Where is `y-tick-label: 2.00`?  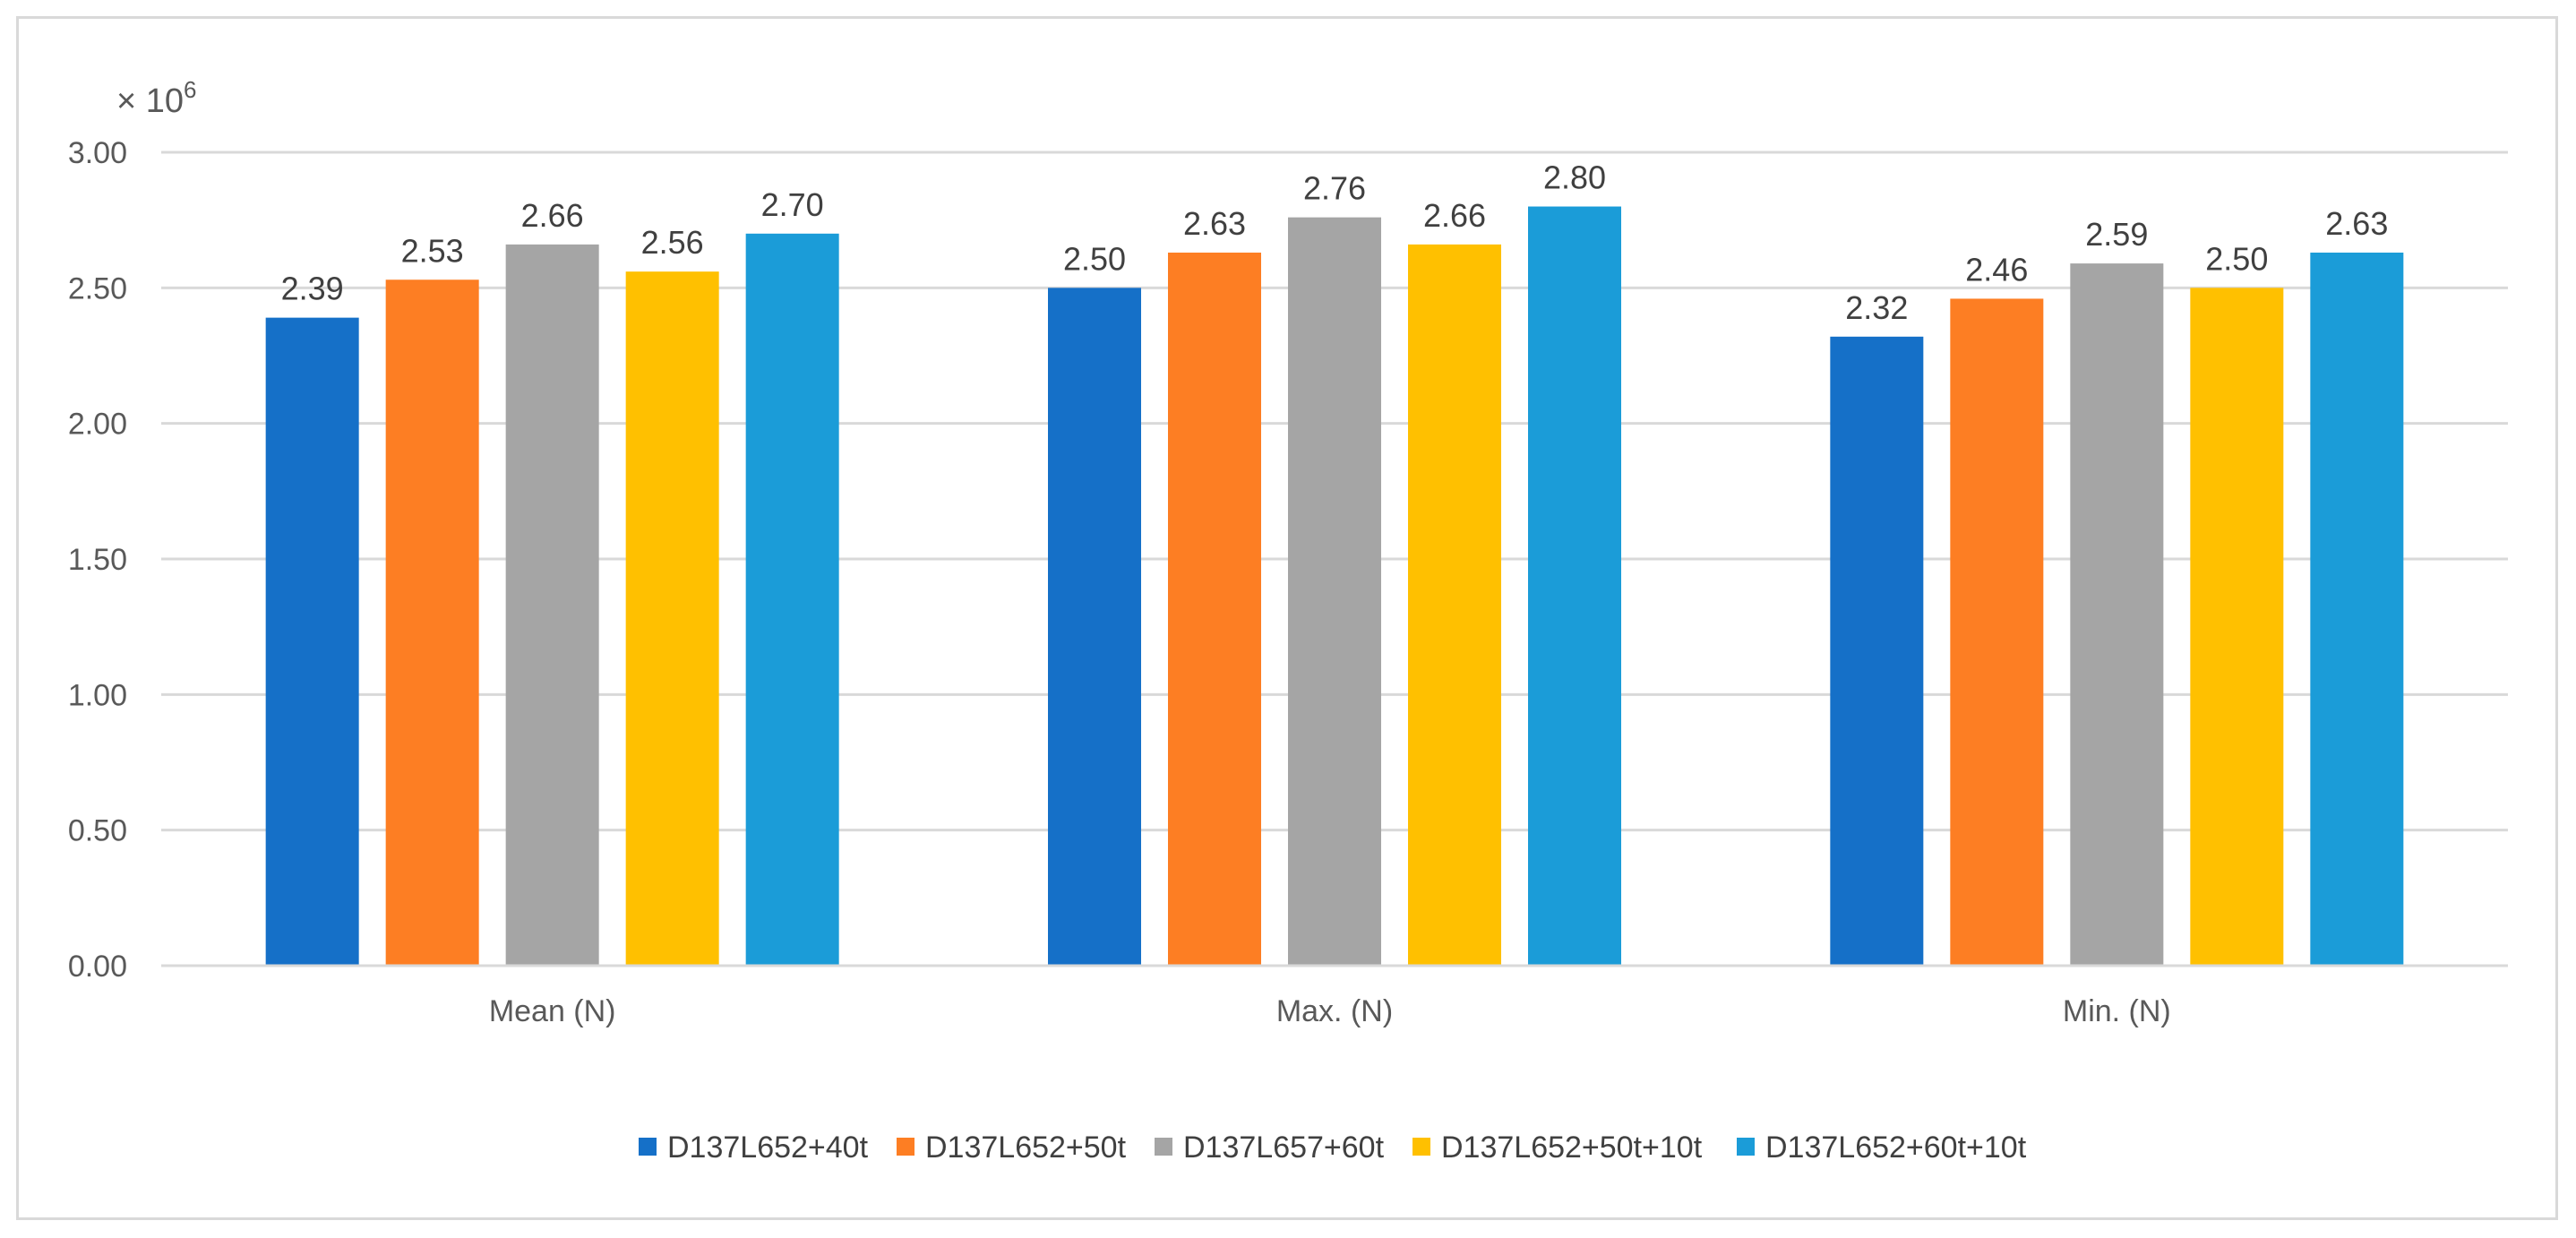
y-tick-label: 2.00 is located at coordinates (97, 425).